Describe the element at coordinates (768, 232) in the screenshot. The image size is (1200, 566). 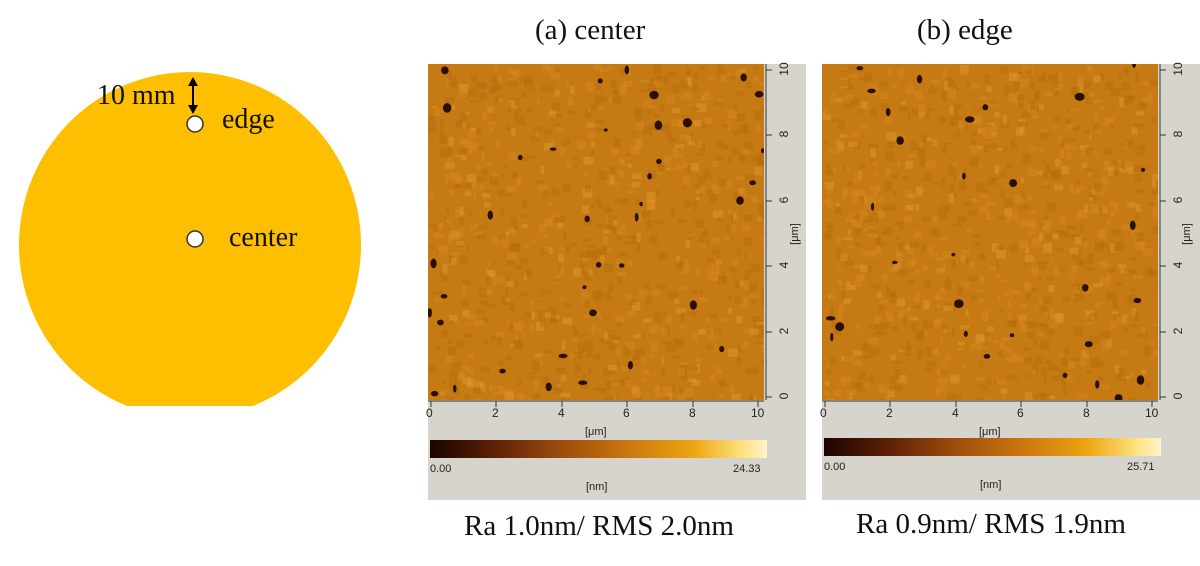
I see `panel-a-y-axis` at that location.